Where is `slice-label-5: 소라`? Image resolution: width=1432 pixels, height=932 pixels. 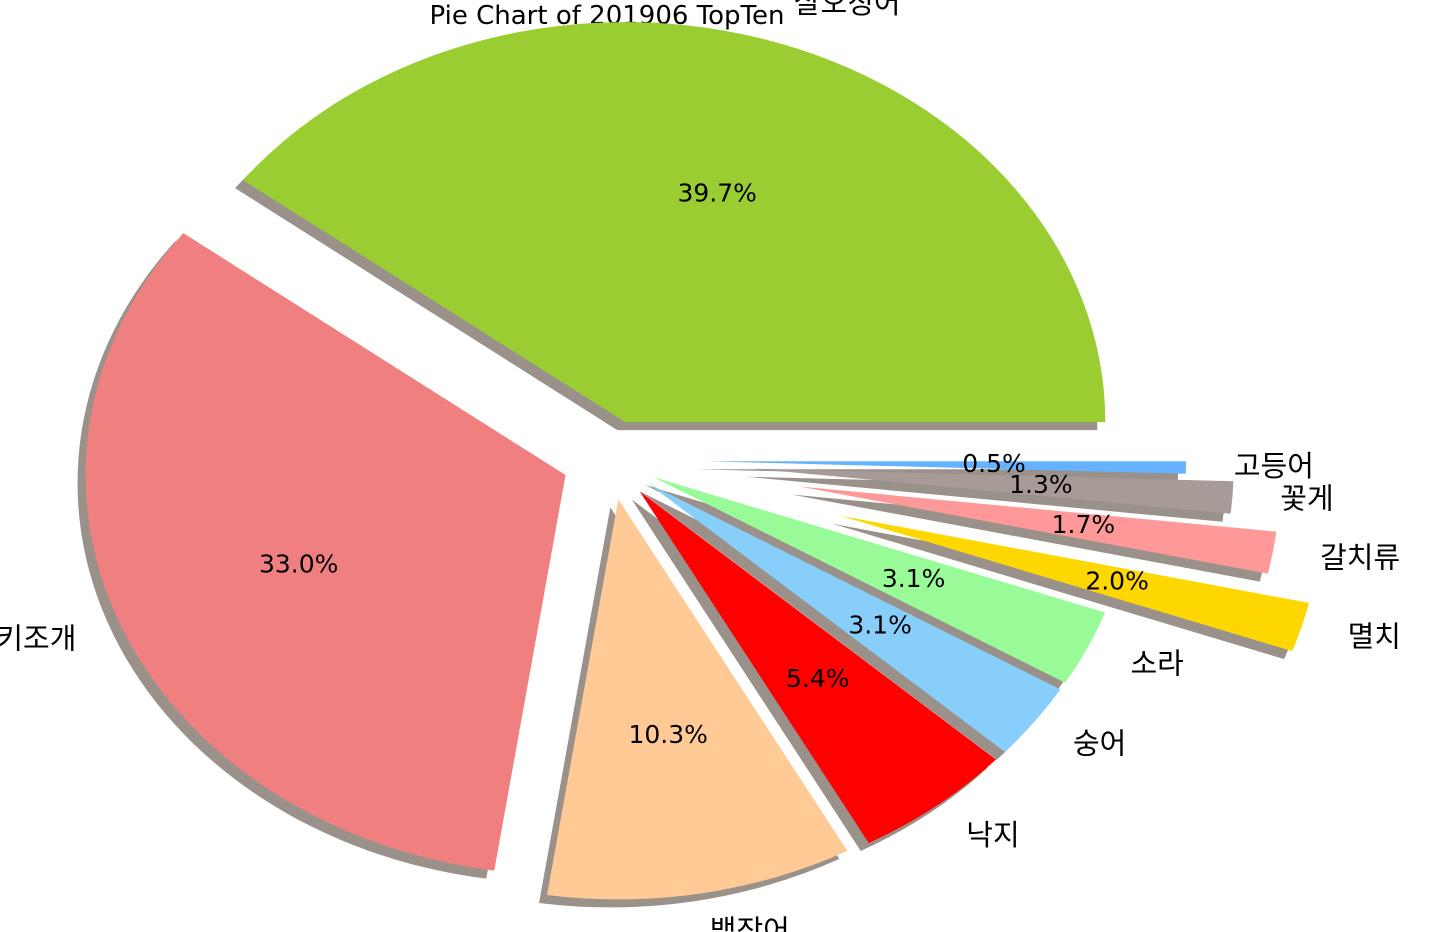
slice-label-5: 소라 is located at coordinates (1157, 664).